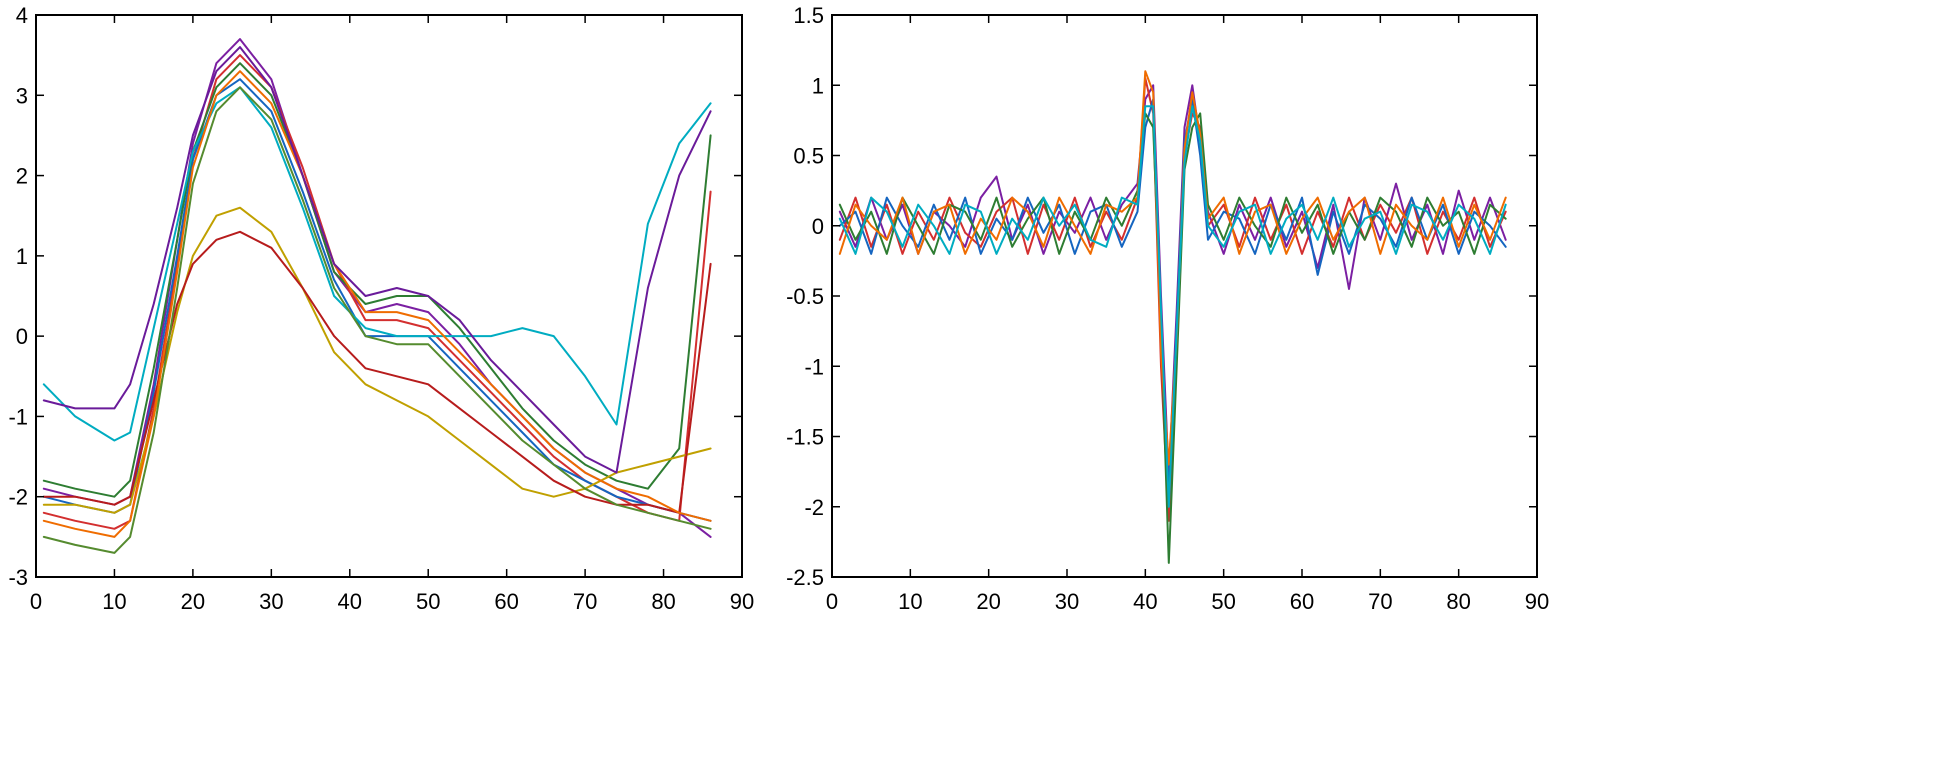  What do you see at coordinates (805, 437) in the screenshot?
I see `y-tick-label: -1.5` at bounding box center [805, 437].